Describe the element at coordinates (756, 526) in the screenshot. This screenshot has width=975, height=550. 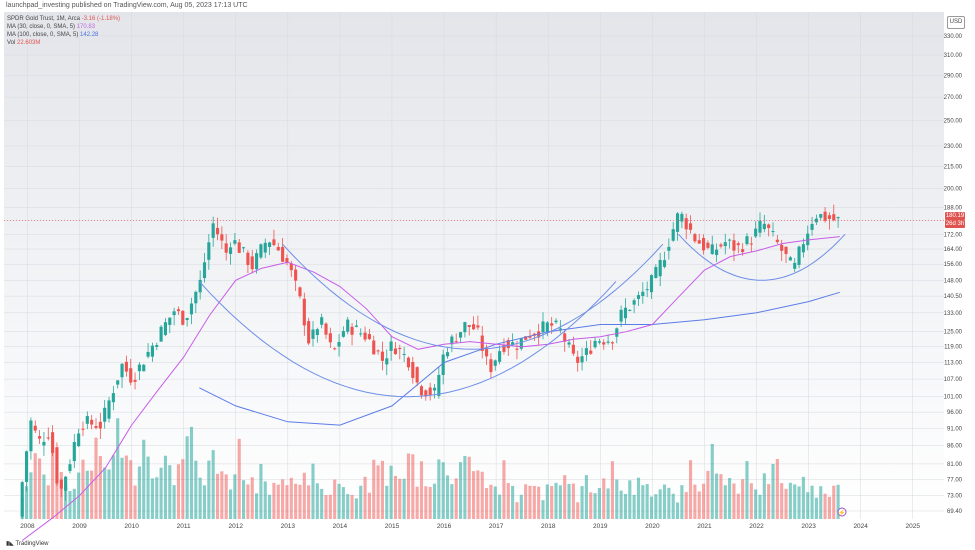
I see `time-tick-label: 2022` at that location.